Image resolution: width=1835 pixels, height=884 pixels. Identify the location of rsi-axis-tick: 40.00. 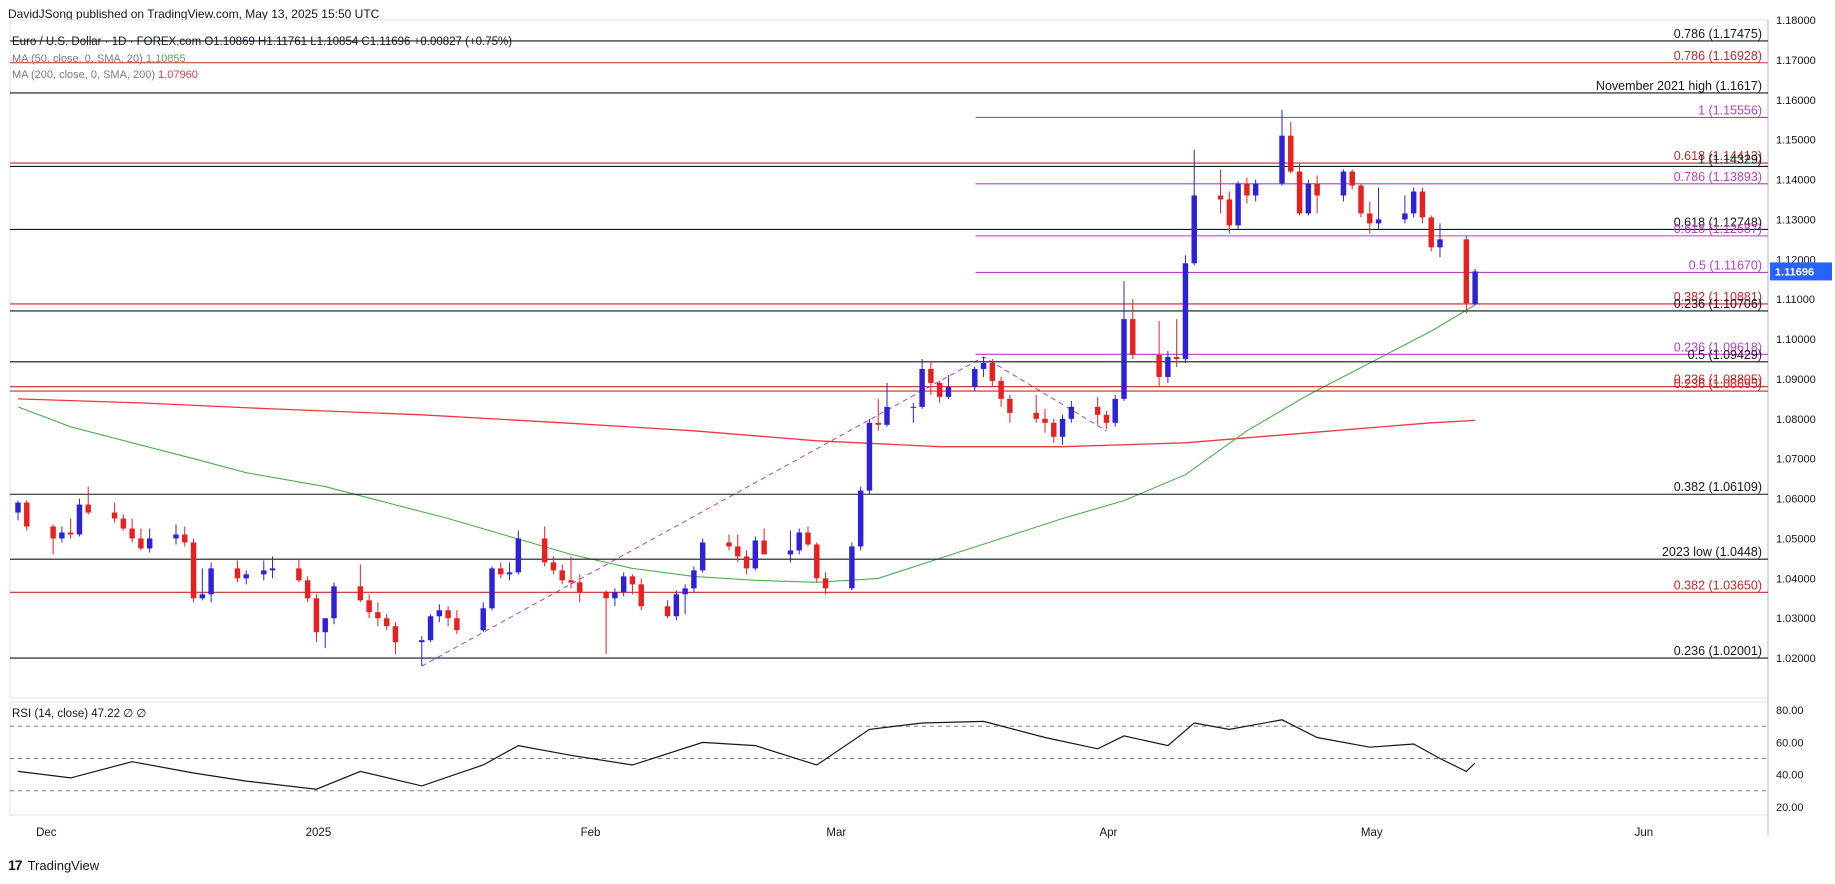
(1790, 776).